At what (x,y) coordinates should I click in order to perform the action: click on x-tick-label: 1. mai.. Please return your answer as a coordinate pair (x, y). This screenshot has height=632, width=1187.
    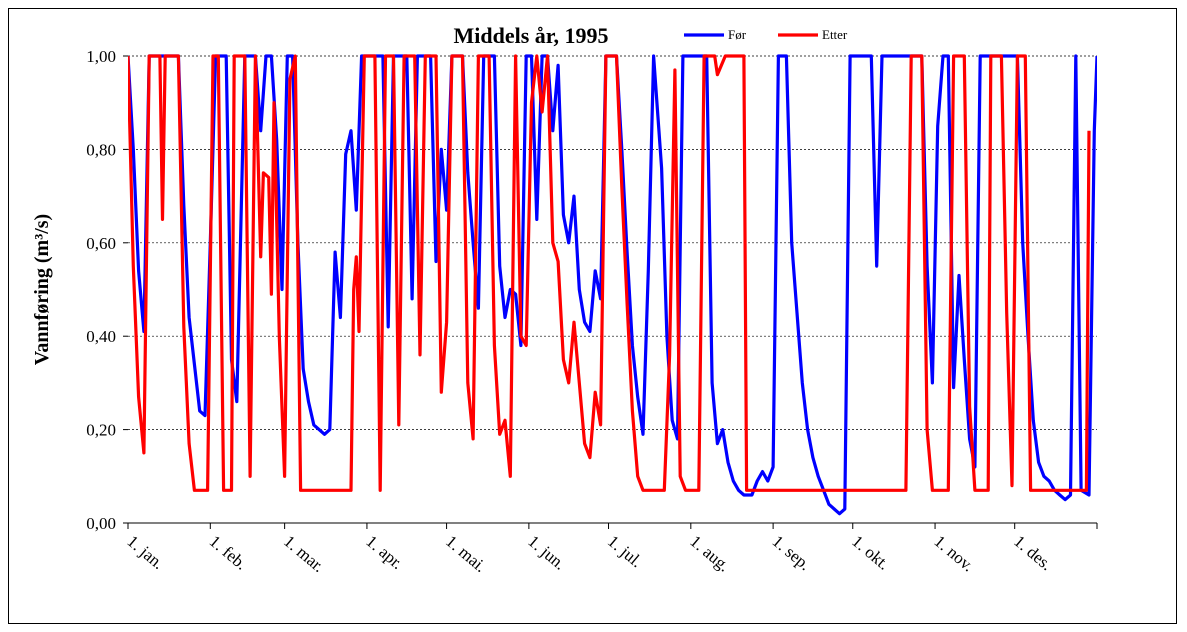
    Looking at the image, I should click on (466, 554).